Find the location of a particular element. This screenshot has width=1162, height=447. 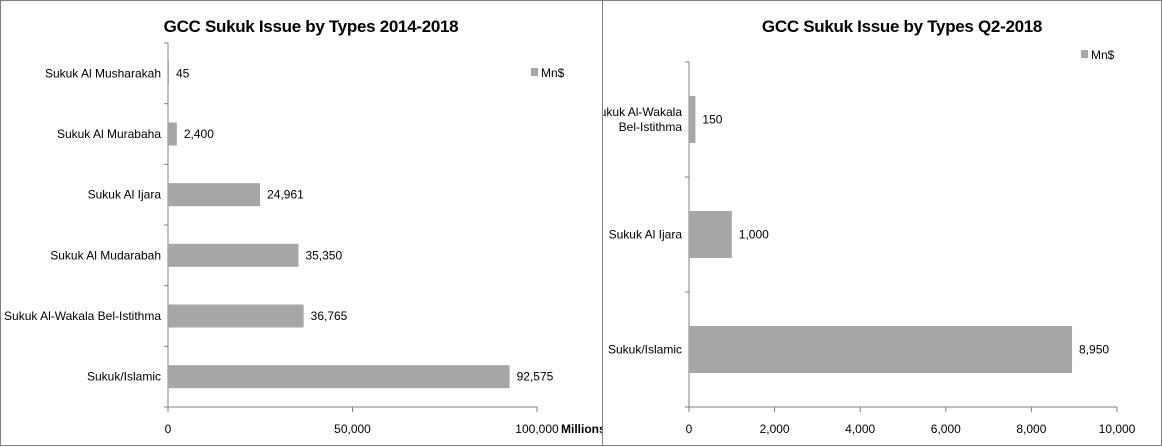

chart-title: GCC Sukuk Issue by Types Q2-2018 is located at coordinates (902, 26).